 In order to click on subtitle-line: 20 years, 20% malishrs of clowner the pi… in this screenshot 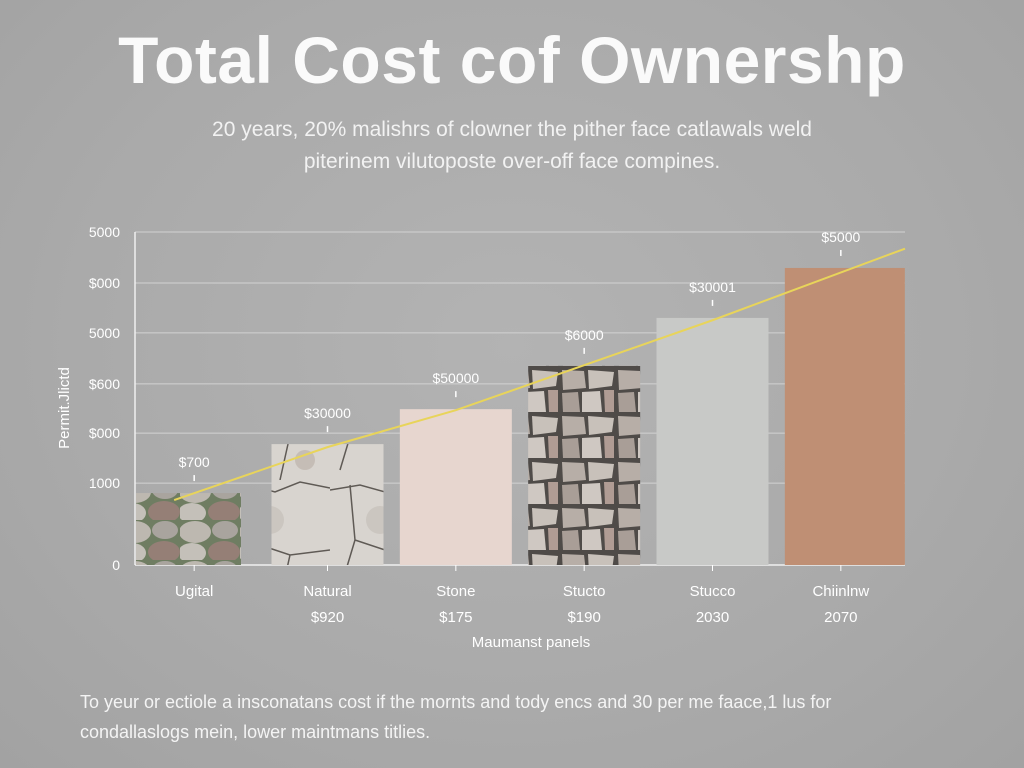, I will do `click(512, 129)`.